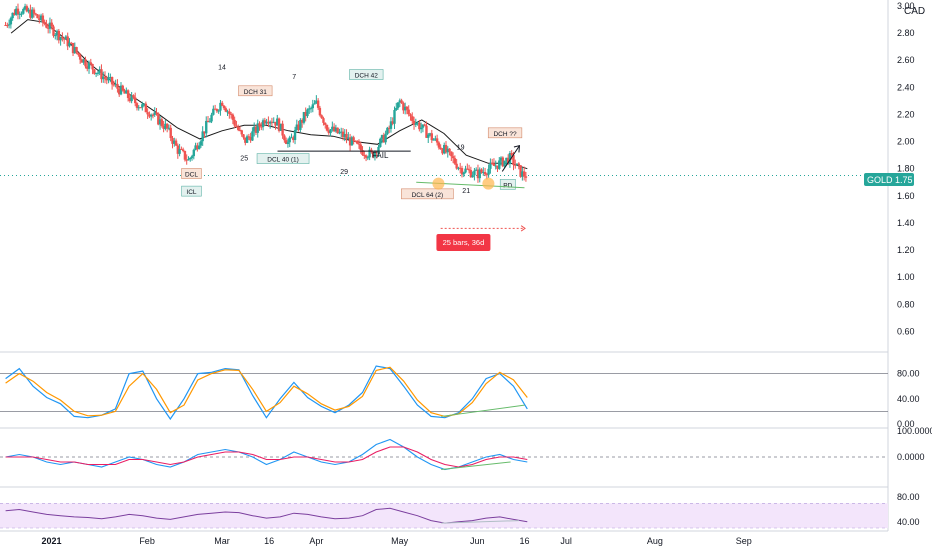 The width and height of the screenshot is (932, 550). Describe the element at coordinates (906, 60) in the screenshot. I see `price-tick-label: 2.60` at that location.